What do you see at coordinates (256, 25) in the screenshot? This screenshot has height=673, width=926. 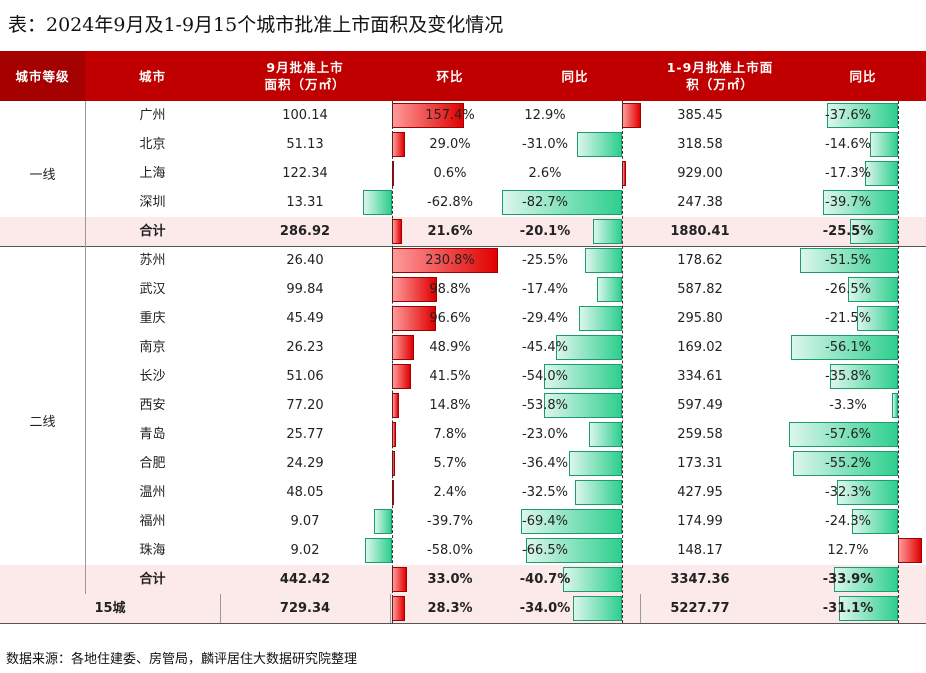 I see `page-title: 表：2024年9月及1-9月15个城市批准上市面积及变化情况` at bounding box center [256, 25].